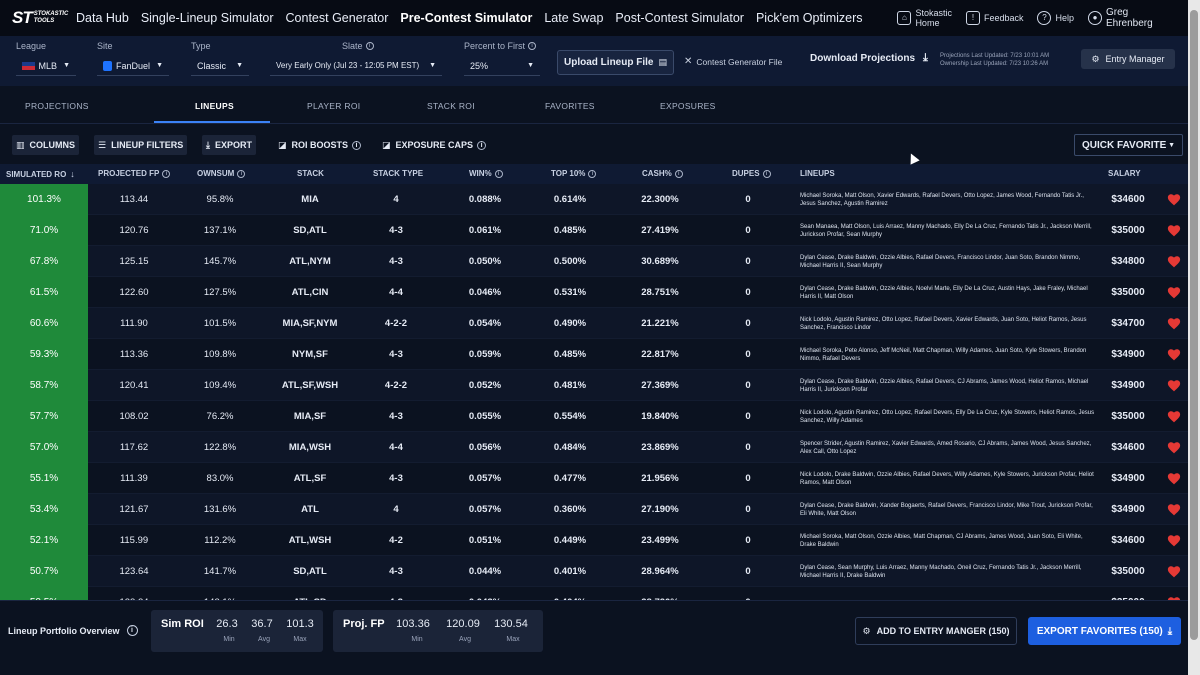 The height and width of the screenshot is (675, 1200). I want to click on tab-stack-roi: STACK ROI, so click(451, 106).